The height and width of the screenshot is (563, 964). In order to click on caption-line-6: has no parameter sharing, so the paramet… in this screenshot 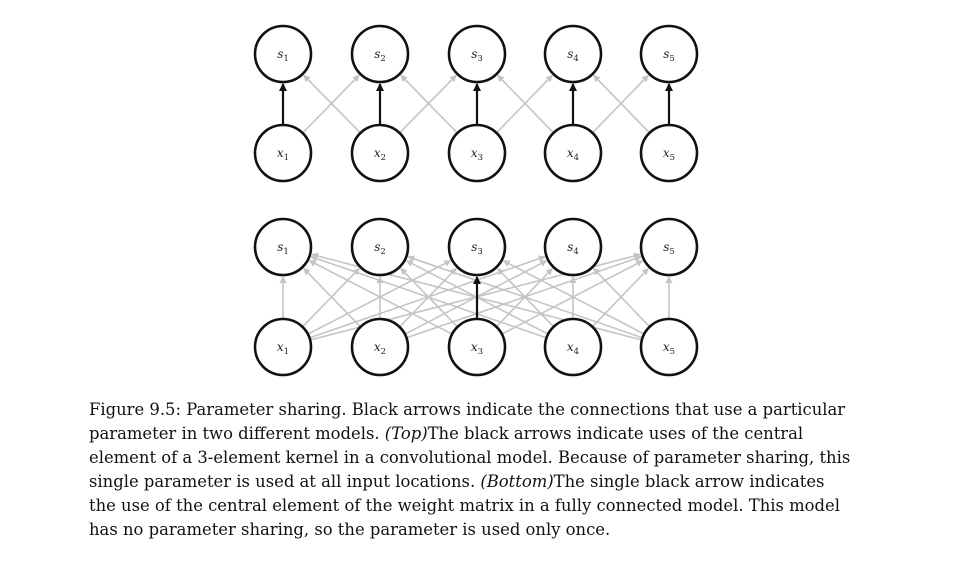, I will do `click(484, 530)`.